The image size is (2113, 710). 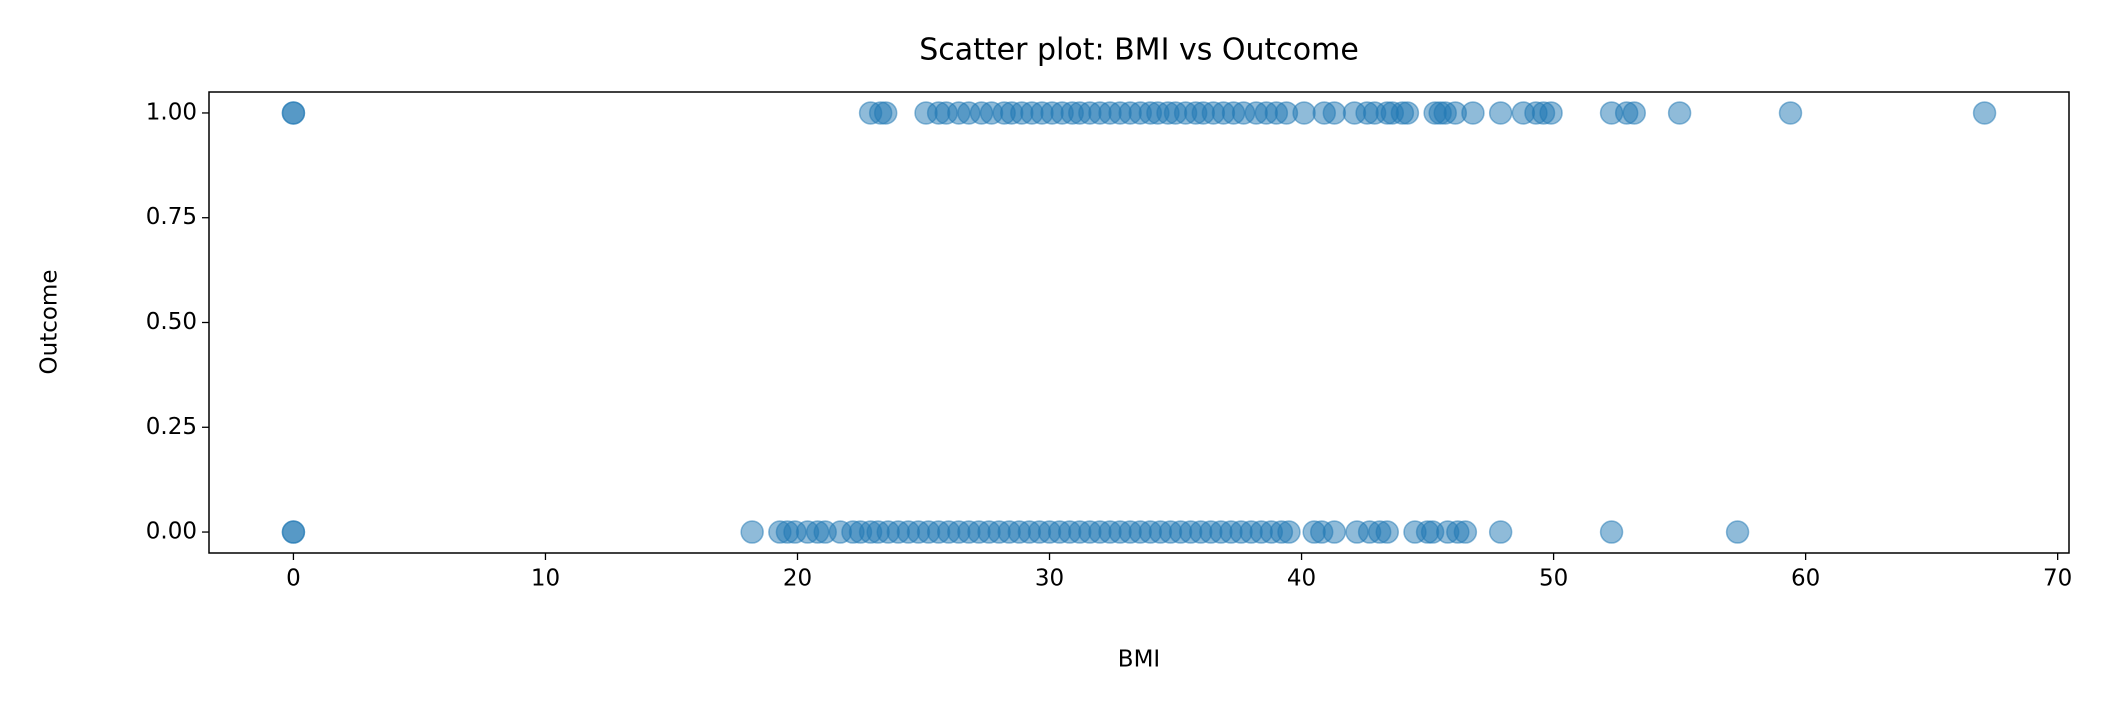 I want to click on x-tick-label: 10, so click(x=545, y=579).